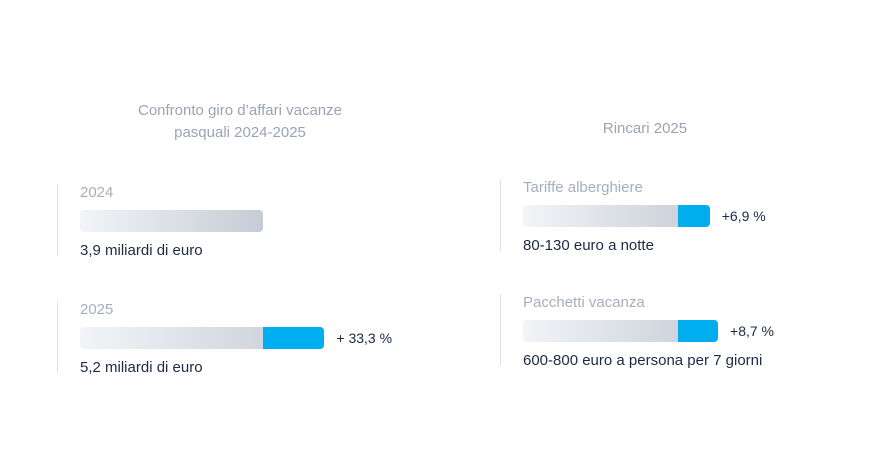  I want to click on category-label: Tariffe alberghiere, so click(583, 187).